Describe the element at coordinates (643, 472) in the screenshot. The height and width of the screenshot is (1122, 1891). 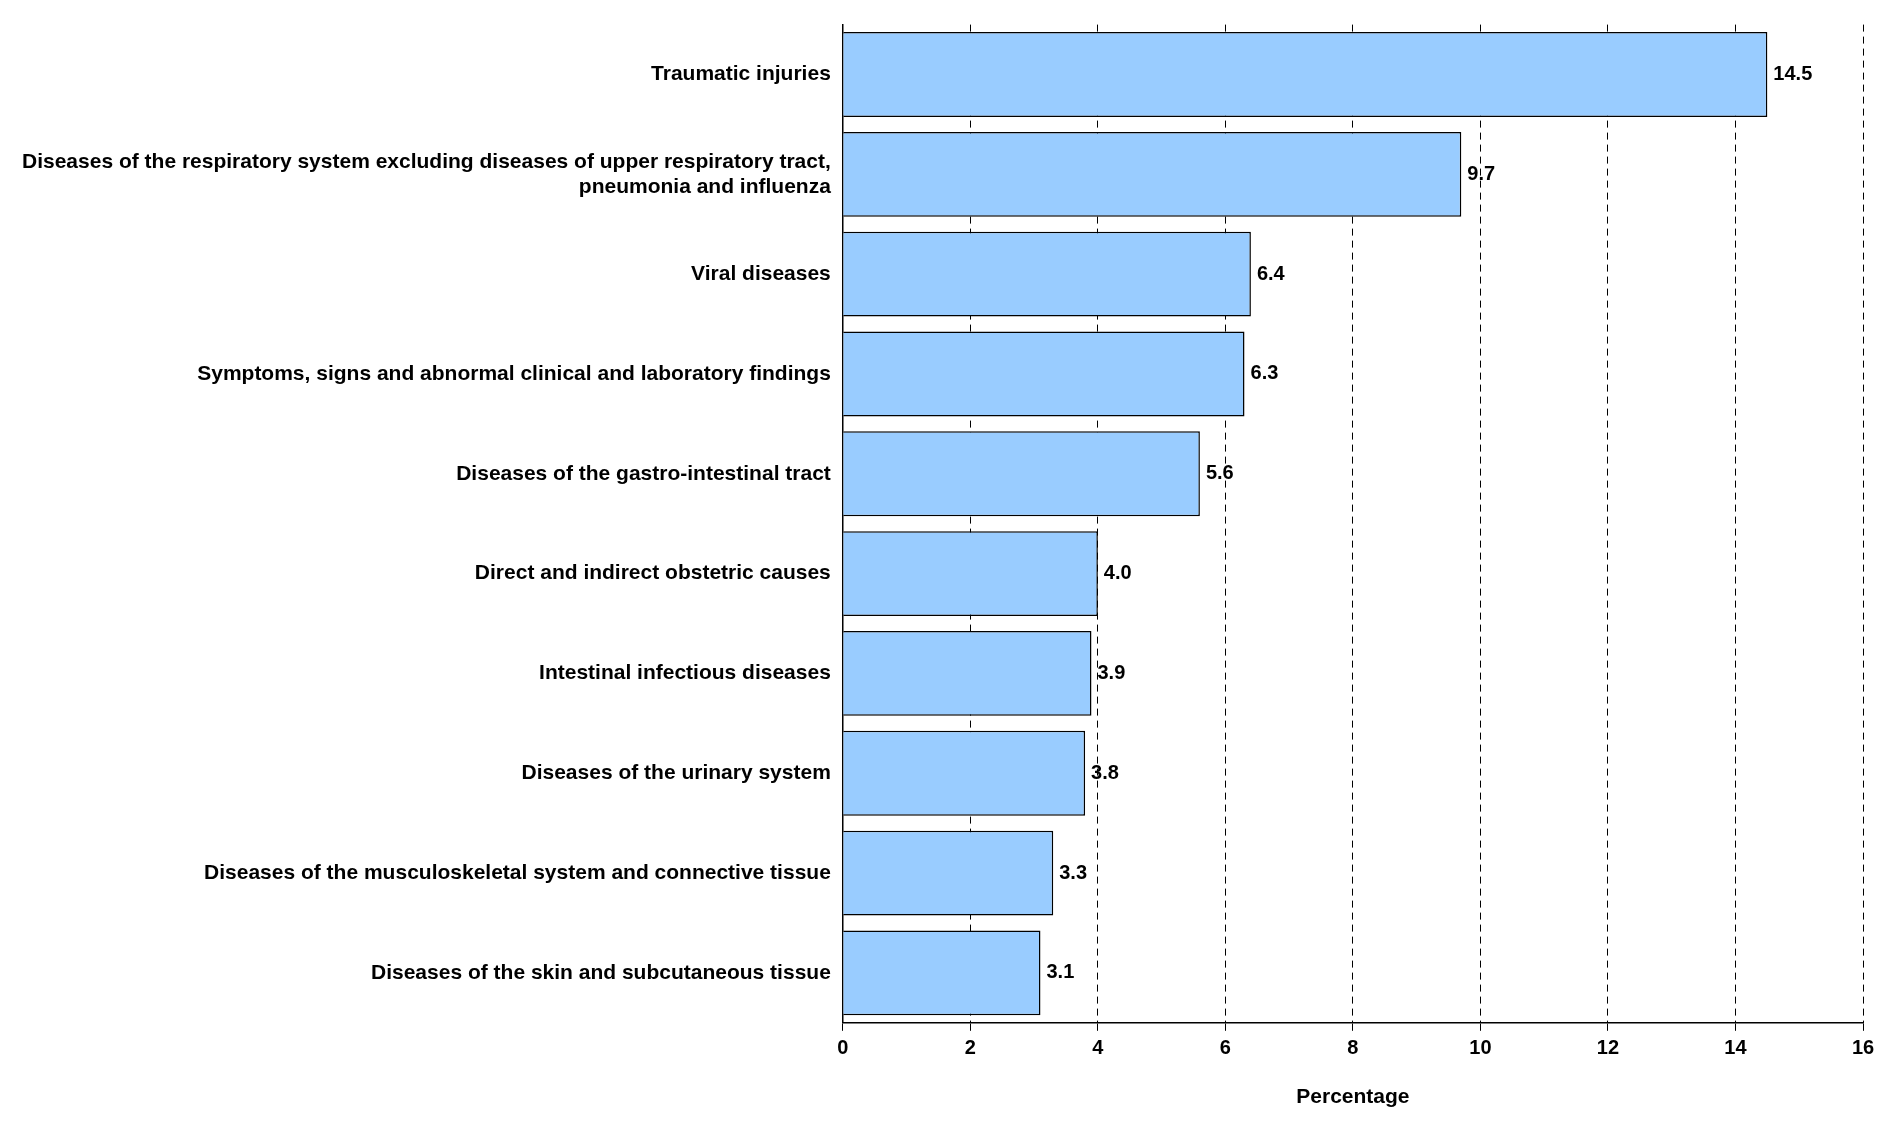
I see `y-tick-label: Diseases of the gastro-intestinal tract` at that location.